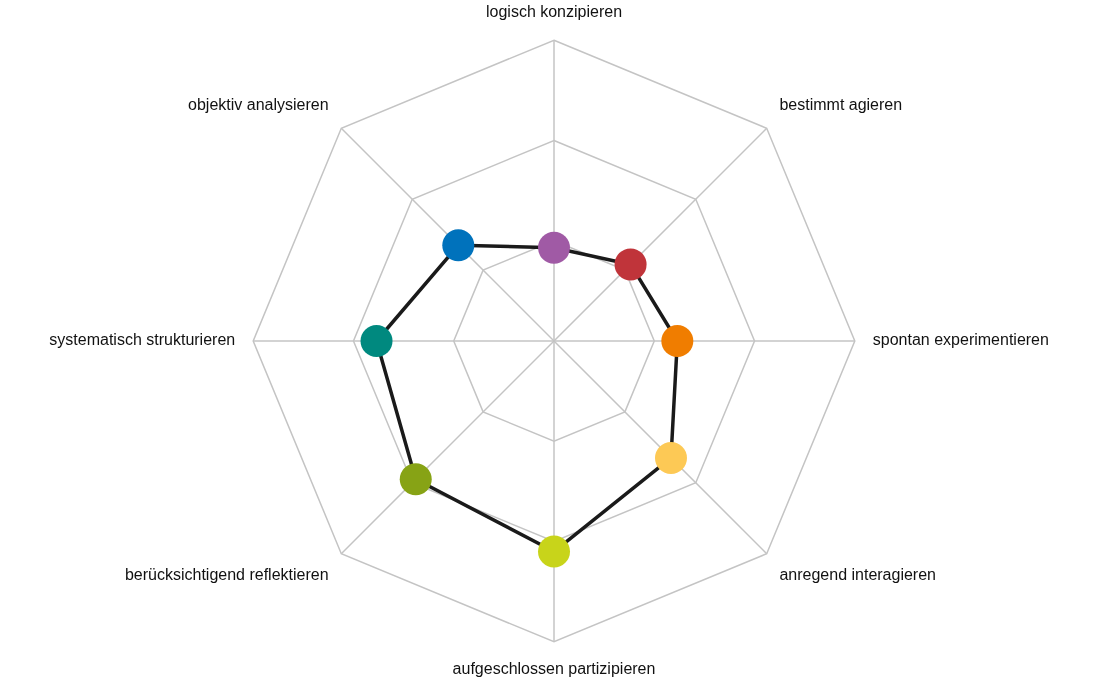 The image size is (1108, 684). What do you see at coordinates (554, 12) in the screenshot?
I see `spoke-label: logisch konzipieren` at bounding box center [554, 12].